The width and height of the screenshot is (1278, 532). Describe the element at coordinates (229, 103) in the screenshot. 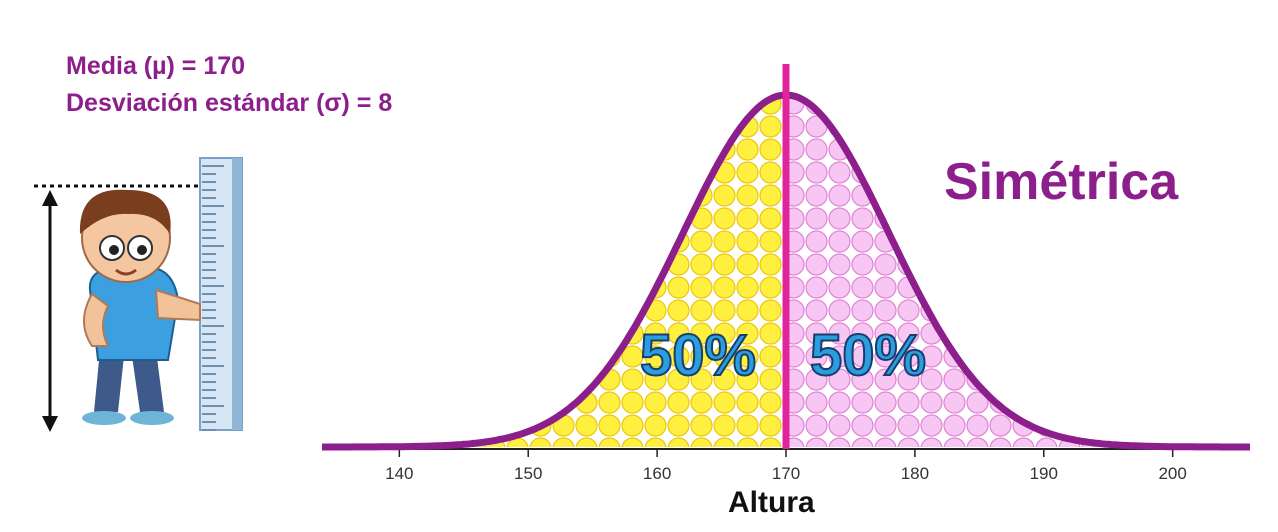

I see `std-label: Desviación estándar (σ) = 8` at that location.